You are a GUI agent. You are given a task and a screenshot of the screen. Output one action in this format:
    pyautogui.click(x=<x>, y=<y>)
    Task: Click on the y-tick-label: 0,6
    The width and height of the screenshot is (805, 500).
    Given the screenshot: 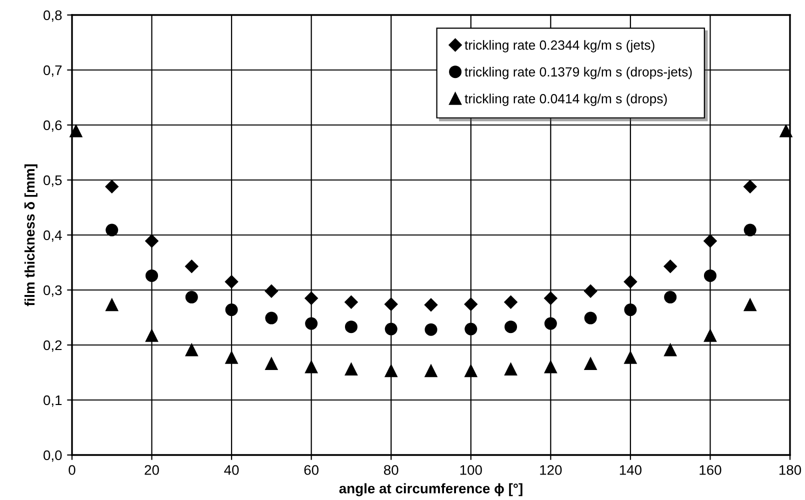 What is the action you would take?
    pyautogui.click(x=53, y=126)
    